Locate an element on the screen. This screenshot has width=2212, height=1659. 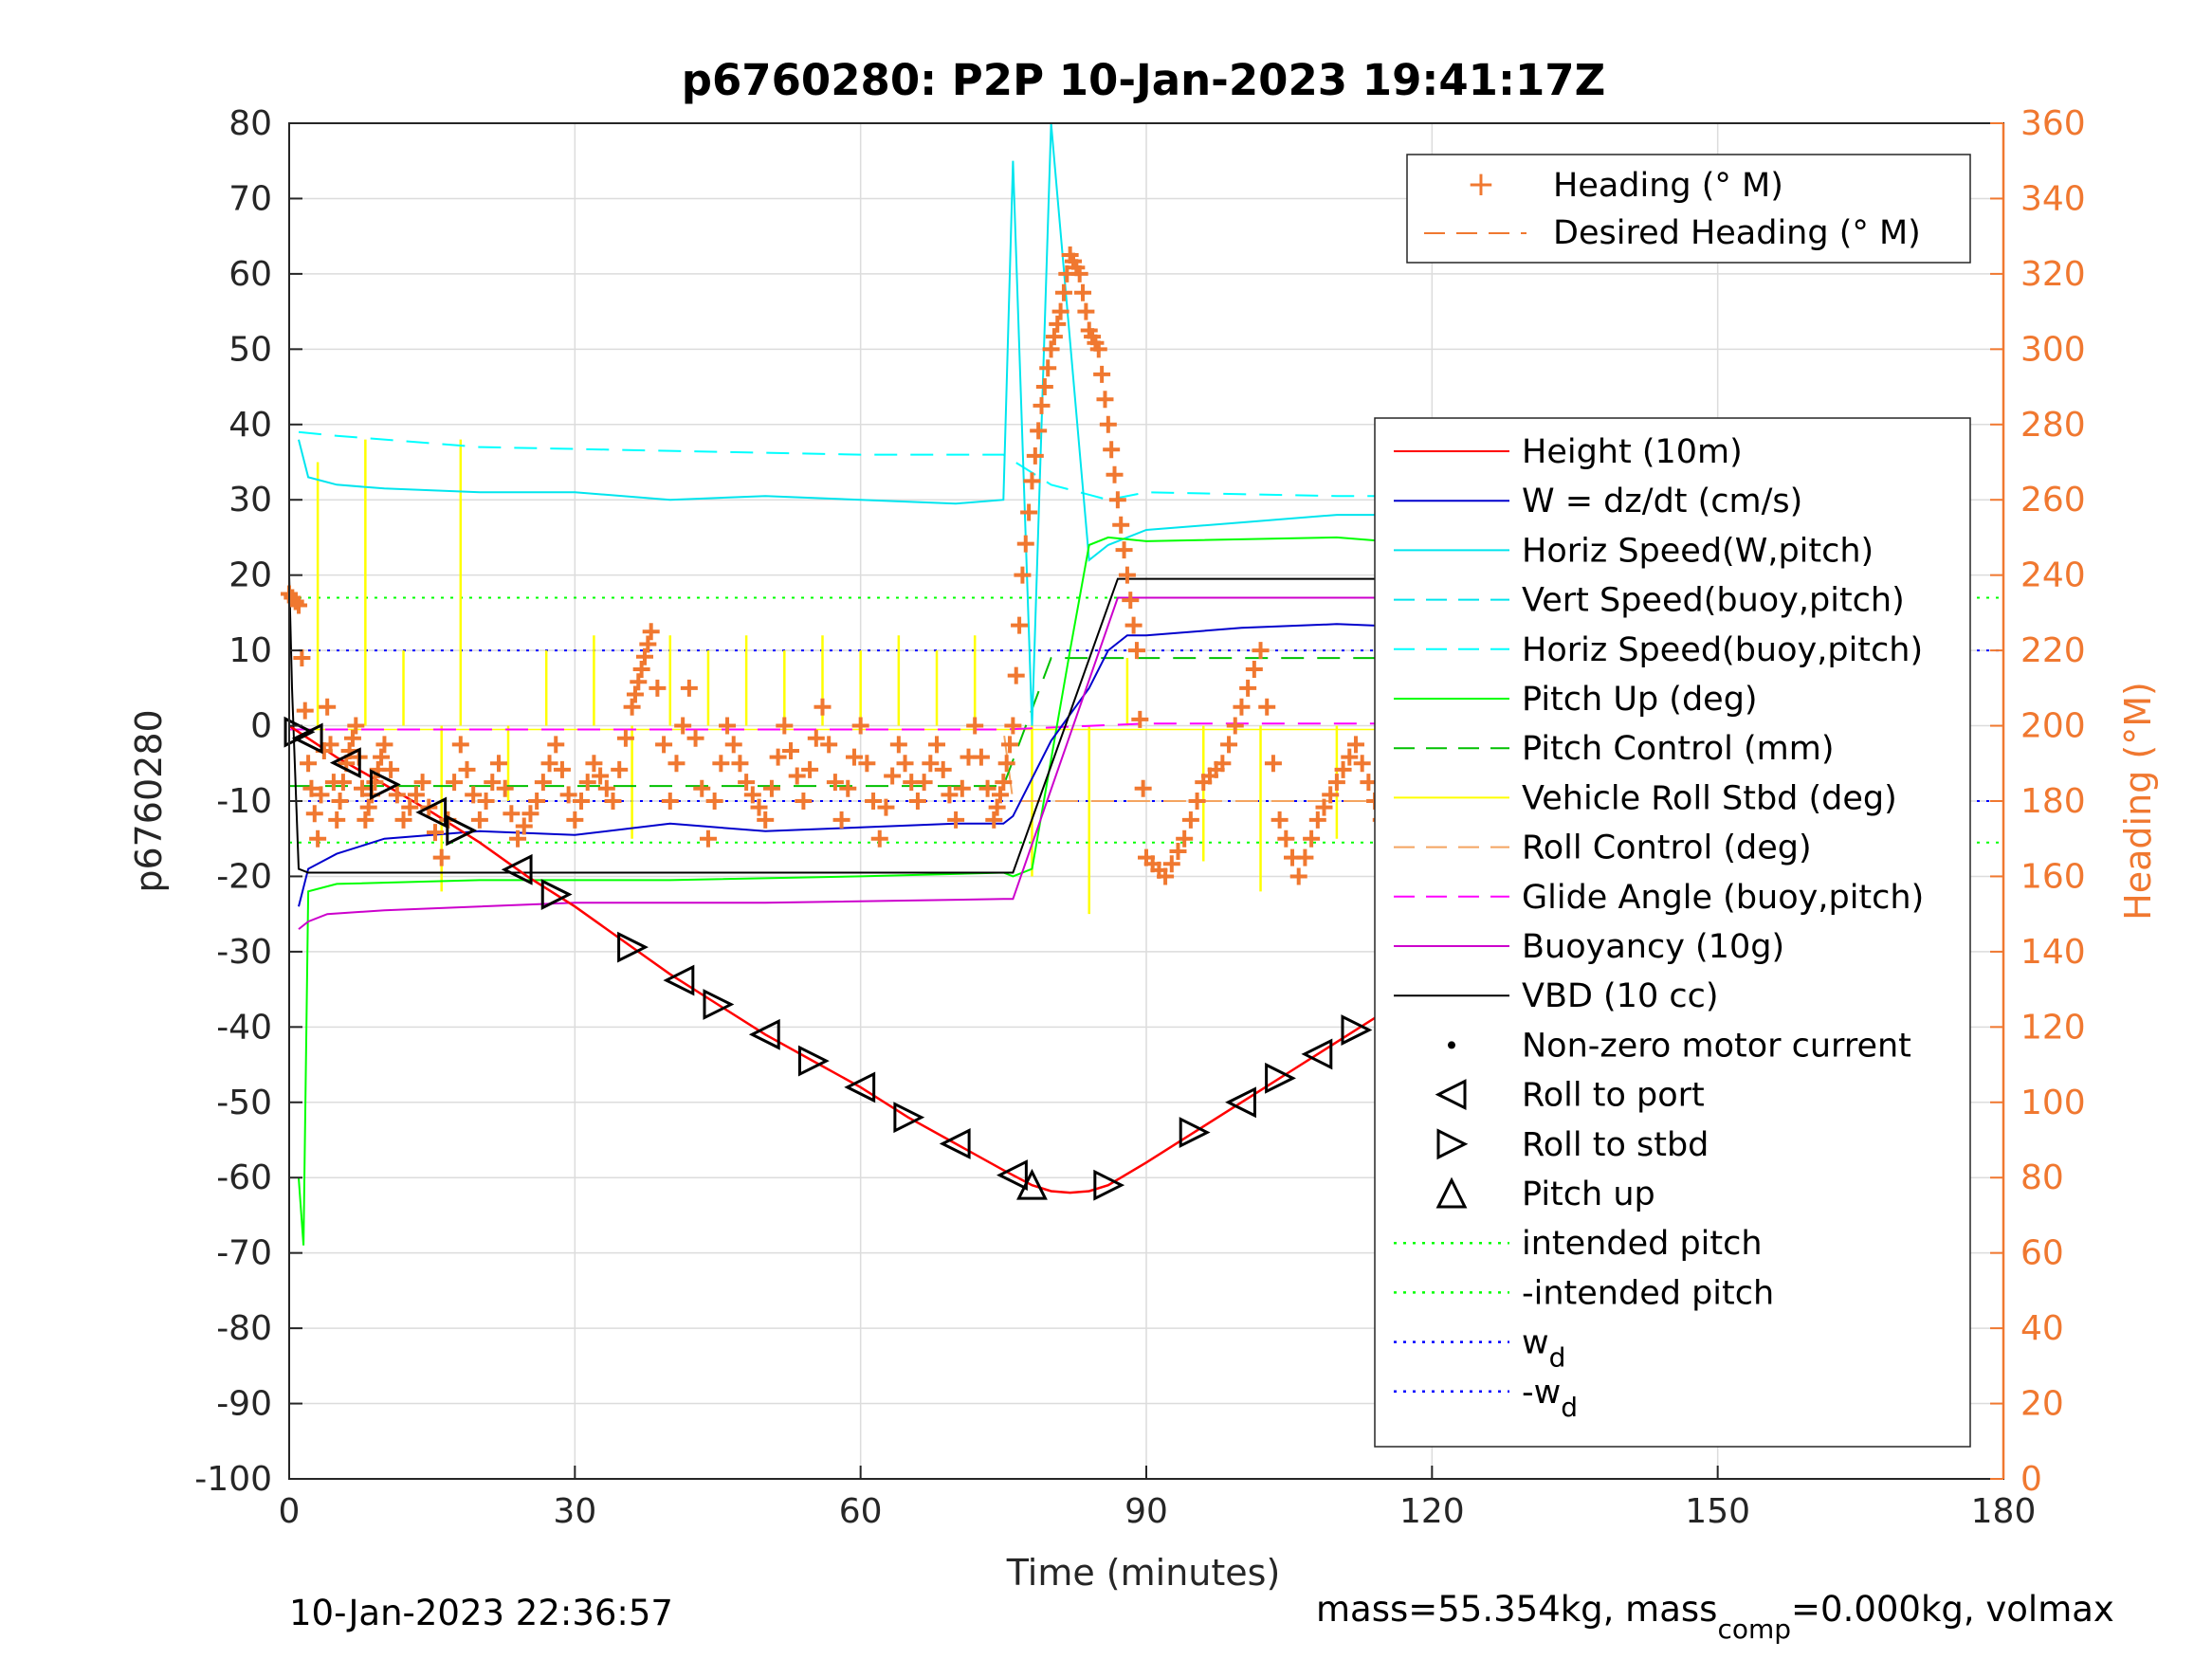
legend-item-5-label-main: Pitch Up (deg) is located at coordinates (1640, 700).